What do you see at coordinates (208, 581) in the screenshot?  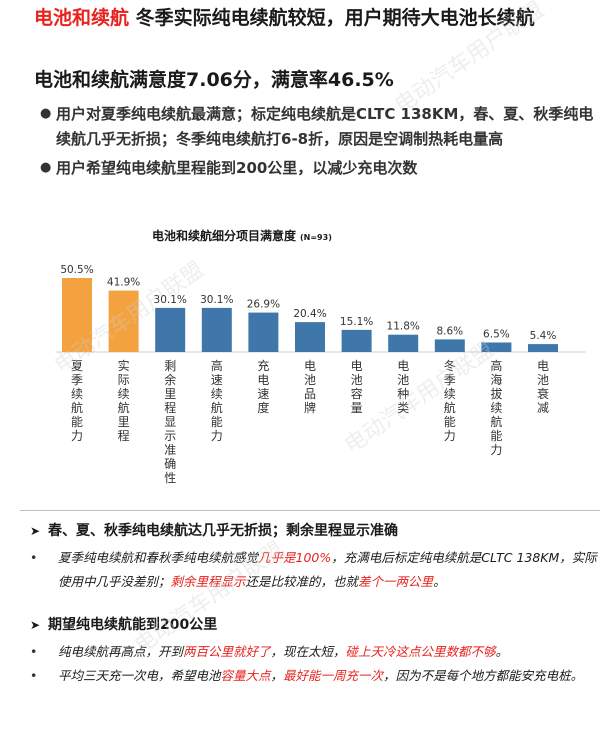 I see `highlight-text: 剩余里程显示` at bounding box center [208, 581].